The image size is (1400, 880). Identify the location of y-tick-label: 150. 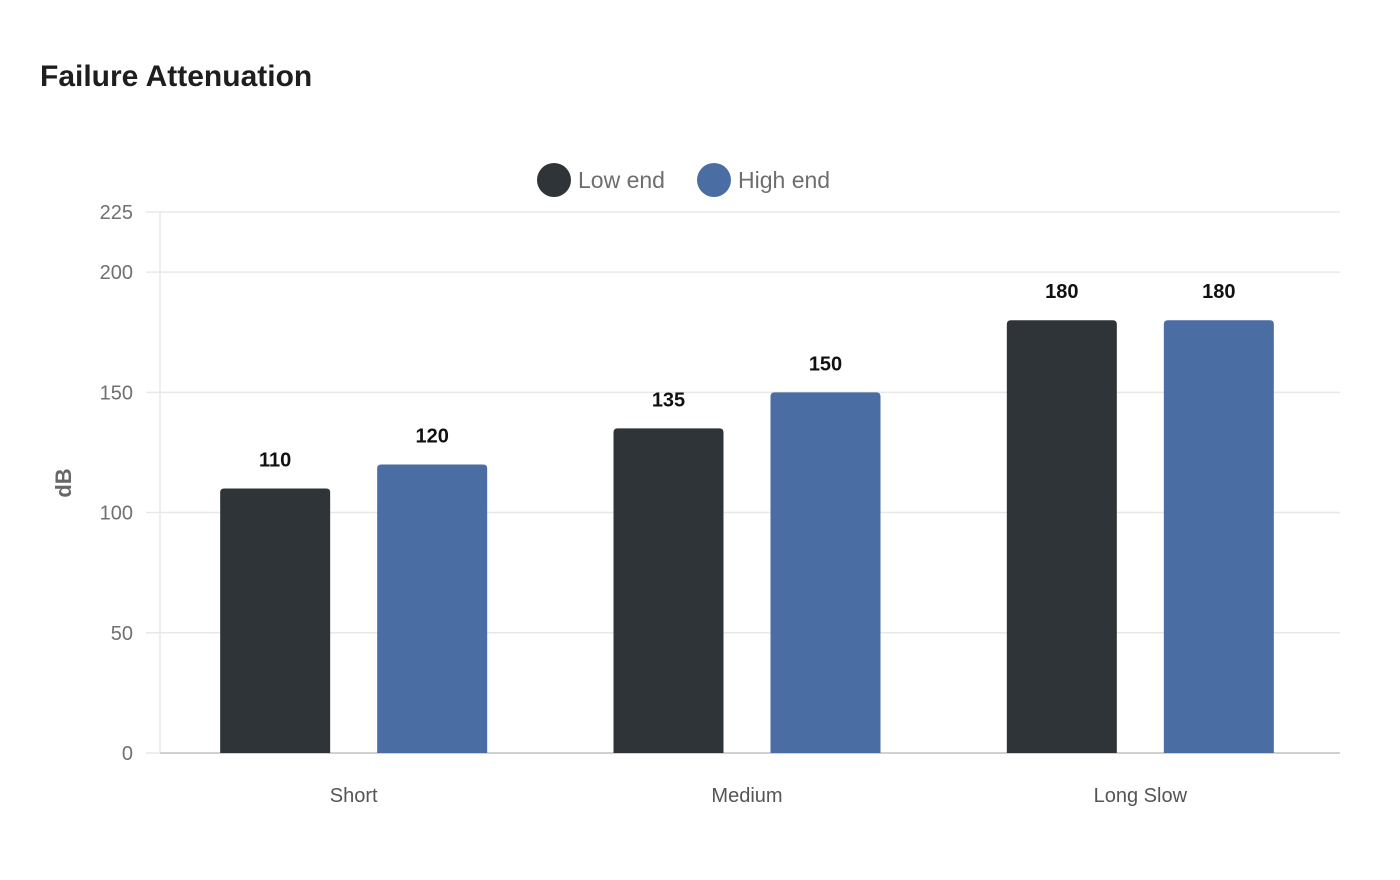
(116, 393).